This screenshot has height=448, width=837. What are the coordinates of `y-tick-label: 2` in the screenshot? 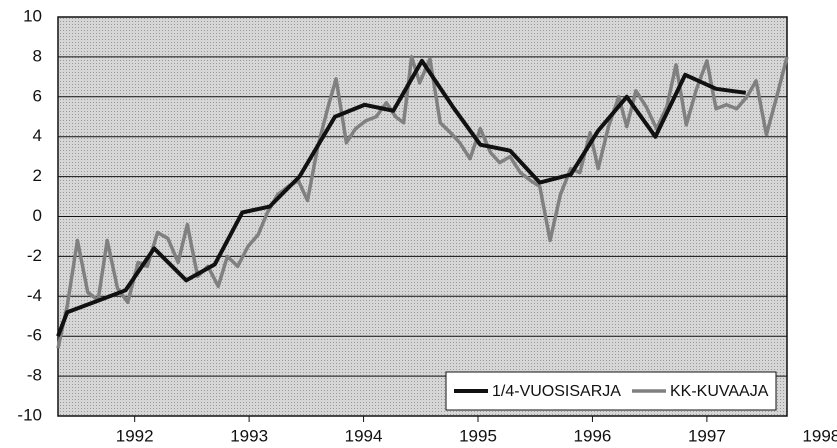 It's located at (37, 175).